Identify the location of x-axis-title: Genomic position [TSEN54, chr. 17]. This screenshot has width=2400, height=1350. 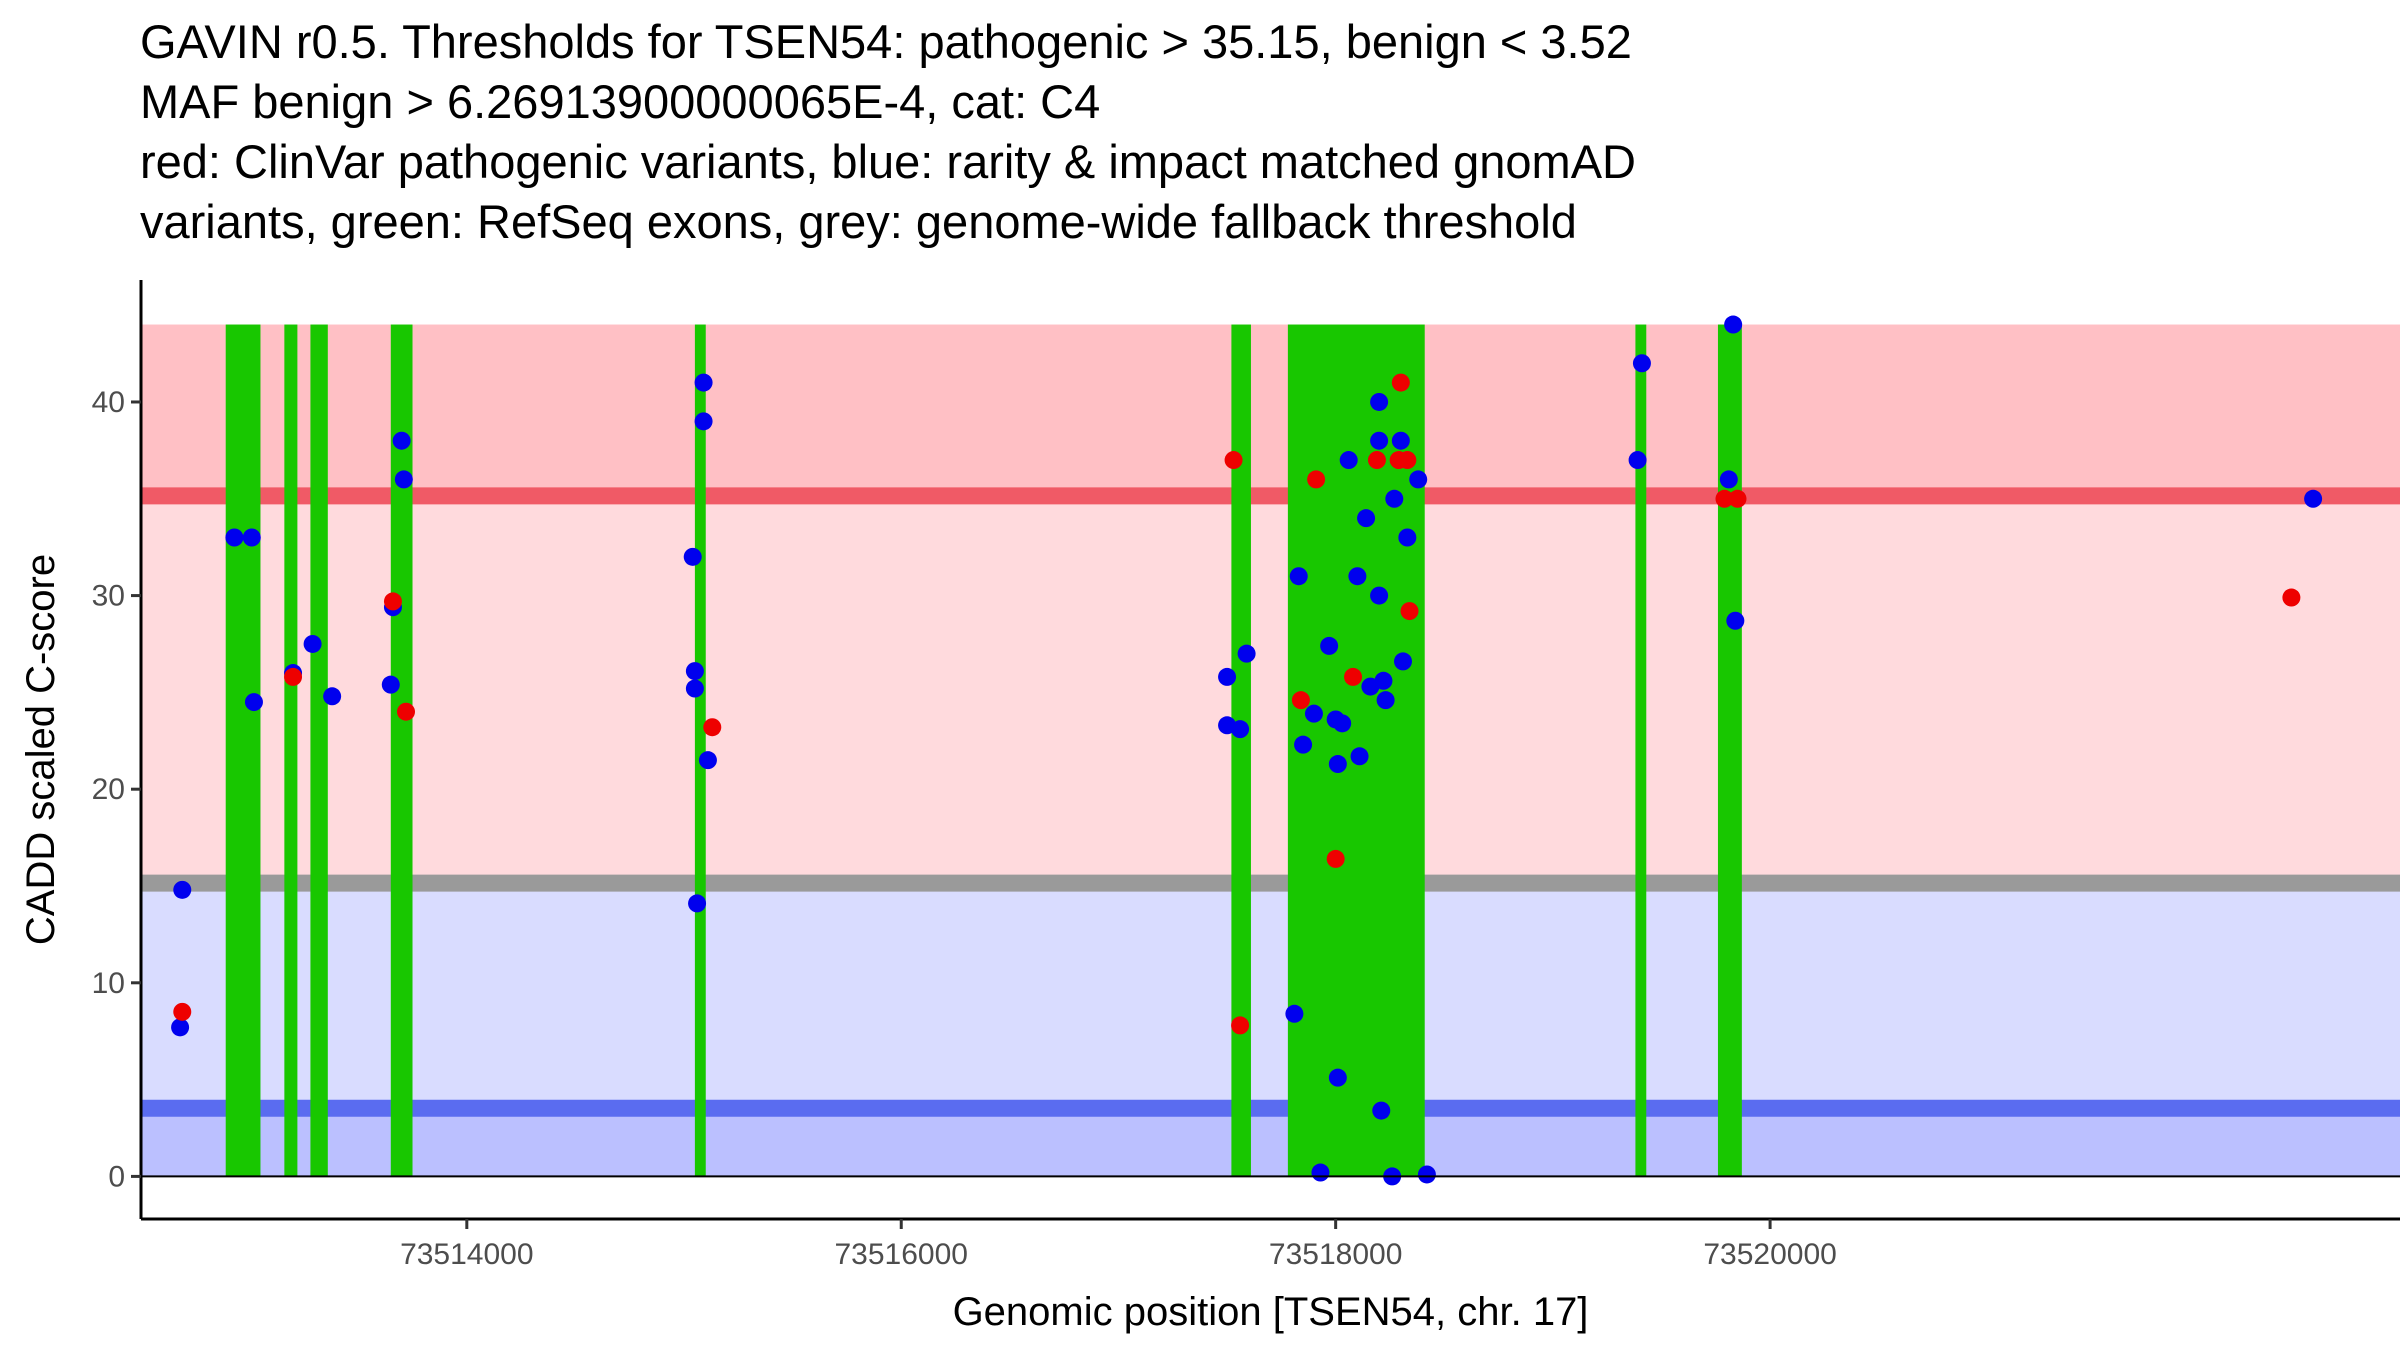
(1271, 1312).